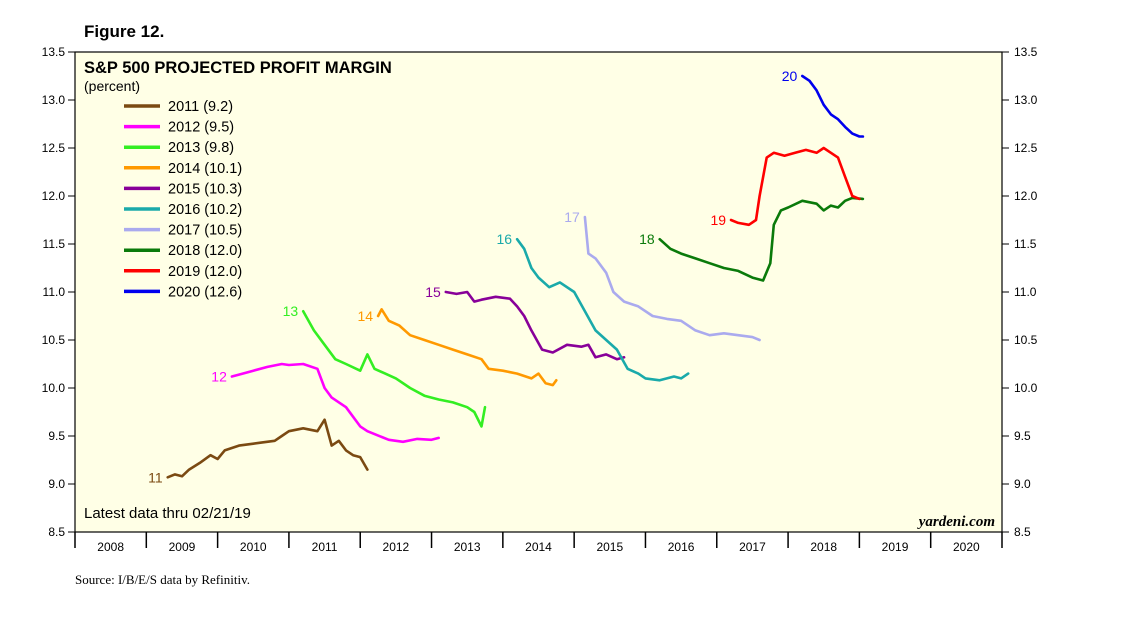 The image size is (1138, 621). What do you see at coordinates (1025, 292) in the screenshot?
I see `y-tick-label-right: 11.0` at bounding box center [1025, 292].